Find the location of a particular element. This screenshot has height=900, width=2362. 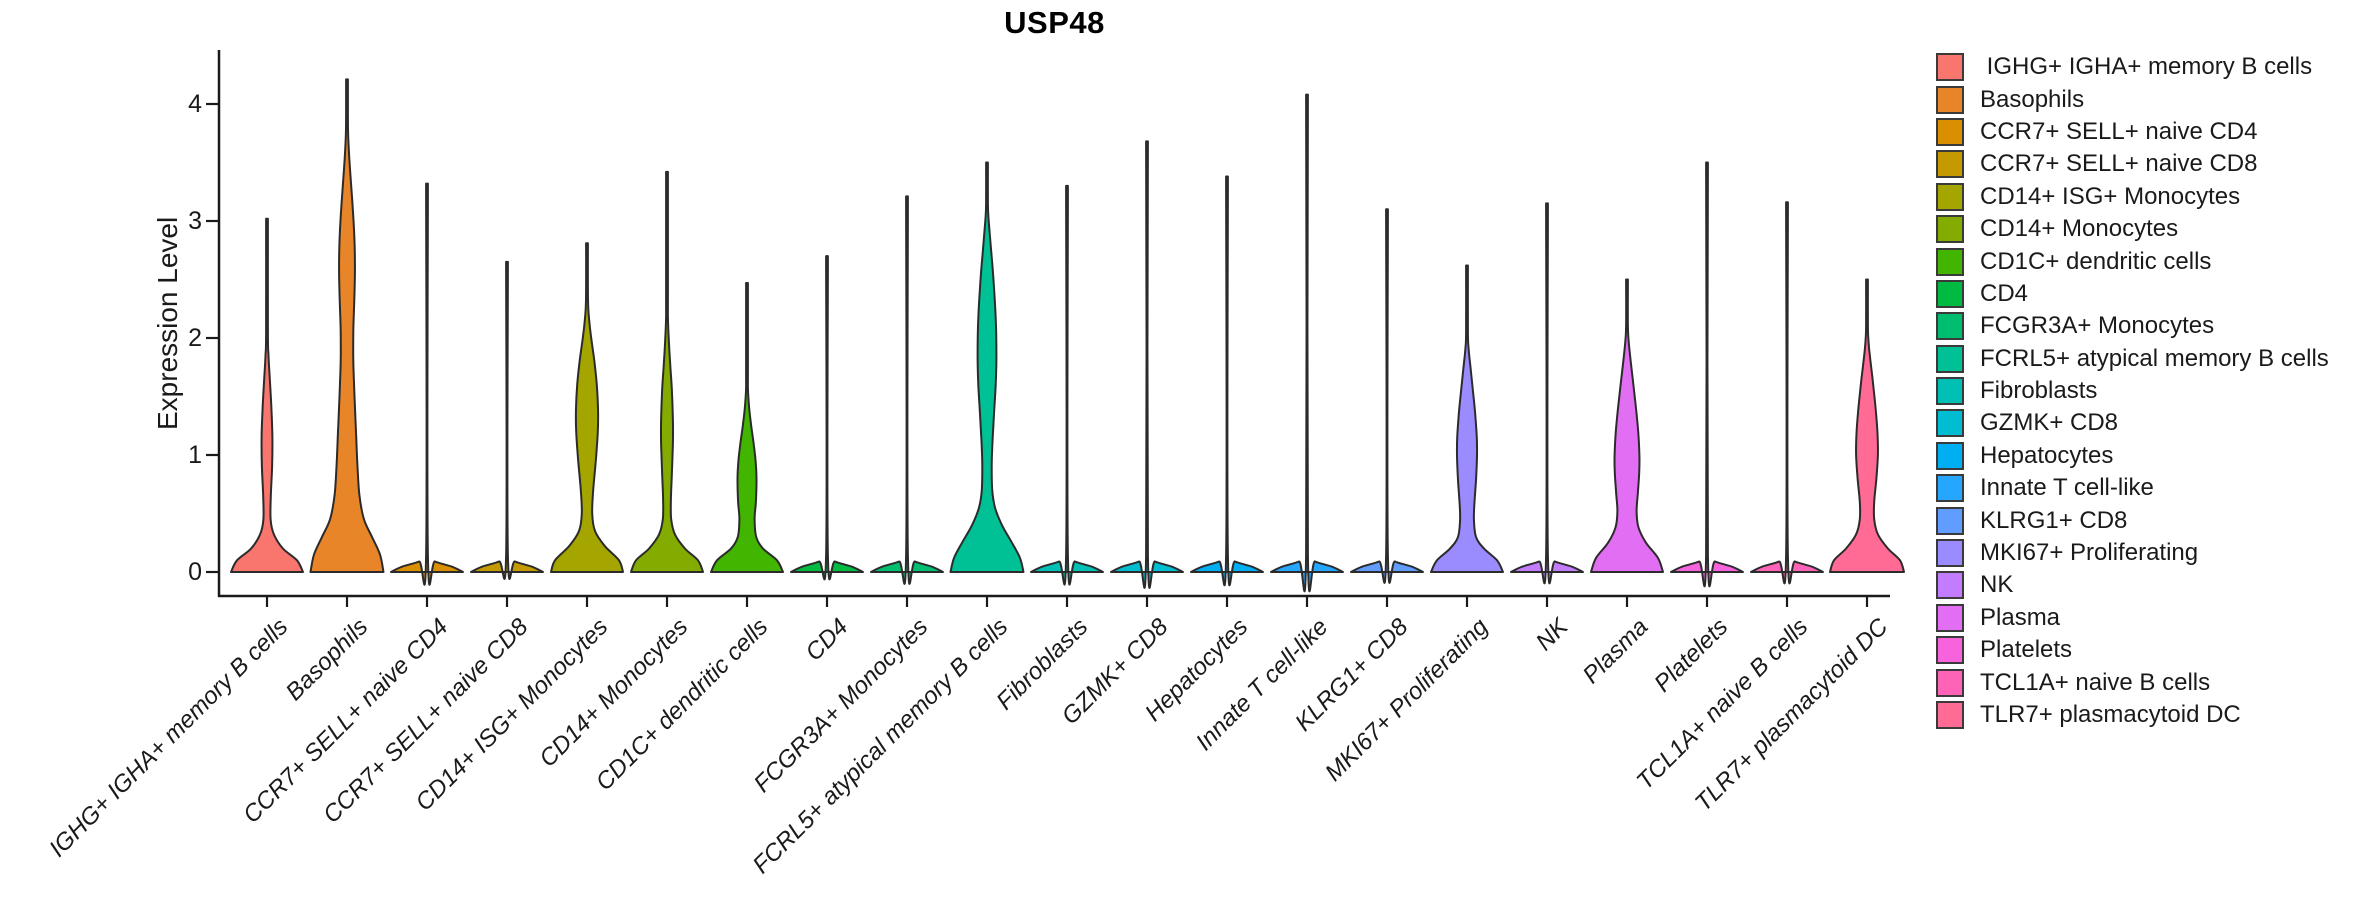

legend-label: Innate T cell-like is located at coordinates (2067, 488).